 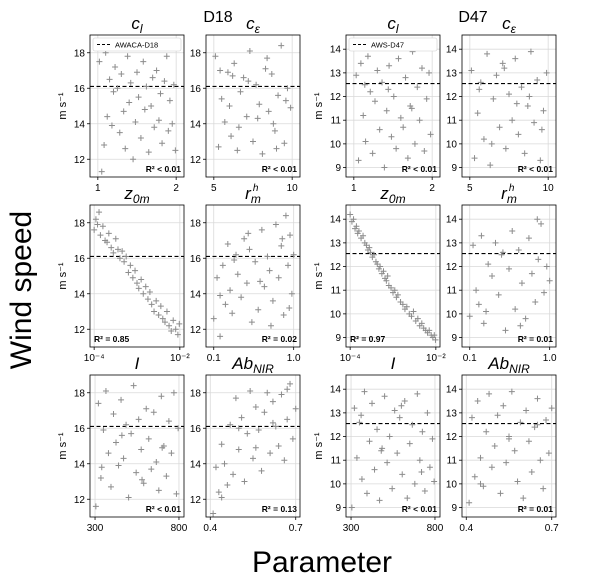 What do you see at coordinates (136, 195) in the screenshot?
I see `panel-title: z0m` at bounding box center [136, 195].